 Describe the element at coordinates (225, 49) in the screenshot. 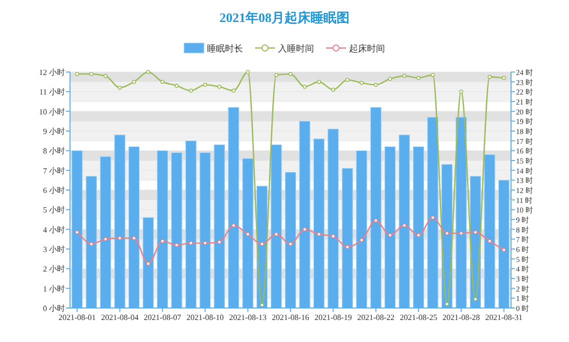

I see `legend-label: 睡眠时长` at that location.